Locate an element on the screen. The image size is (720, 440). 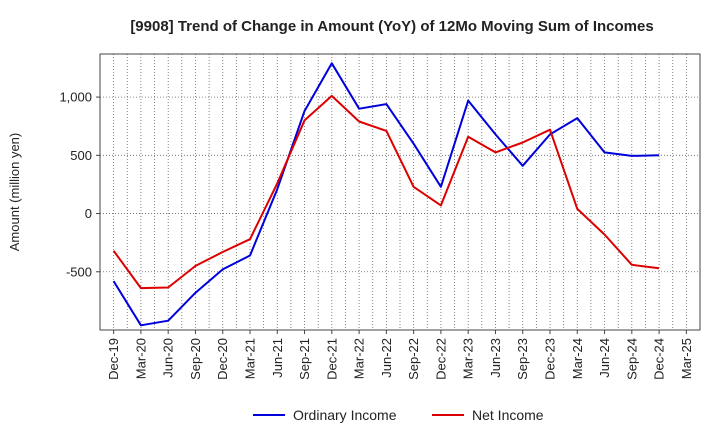
legend-label: Ordinary Income is located at coordinates (345, 415).